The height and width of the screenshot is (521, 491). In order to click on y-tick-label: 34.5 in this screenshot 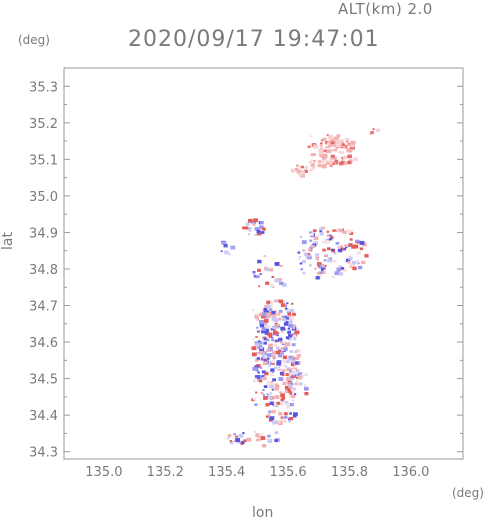, I will do `click(43, 380)`.